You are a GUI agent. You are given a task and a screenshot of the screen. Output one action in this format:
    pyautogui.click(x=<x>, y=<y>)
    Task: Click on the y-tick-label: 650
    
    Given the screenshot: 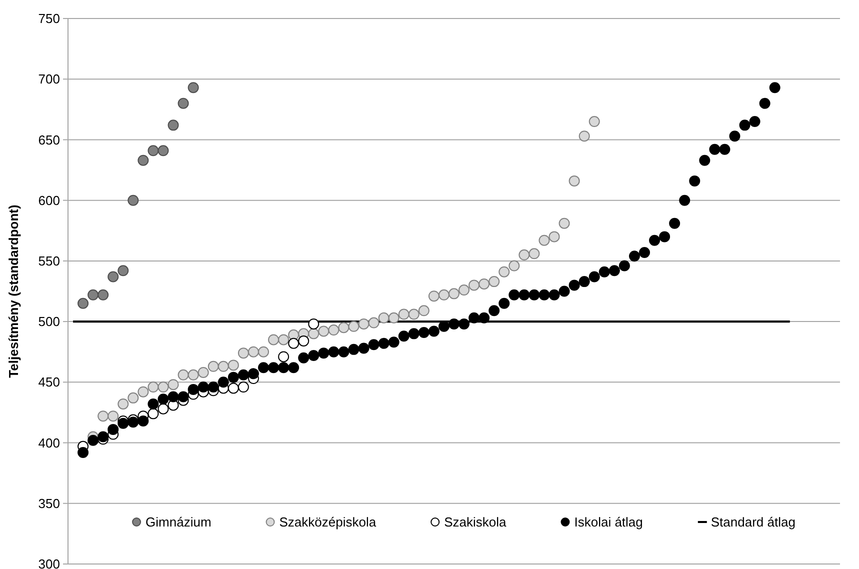 What is the action you would take?
    pyautogui.click(x=49, y=140)
    